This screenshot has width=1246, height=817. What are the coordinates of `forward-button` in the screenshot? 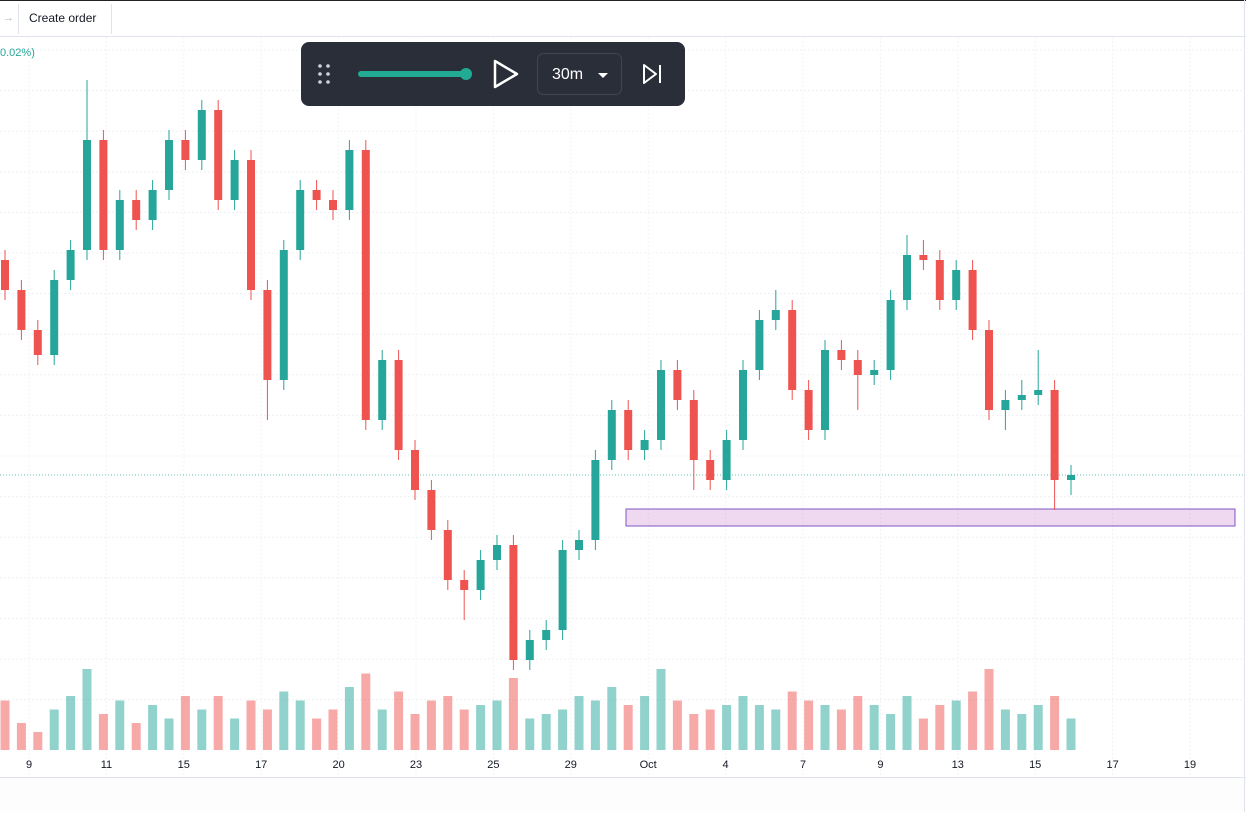 It's located at (650, 74).